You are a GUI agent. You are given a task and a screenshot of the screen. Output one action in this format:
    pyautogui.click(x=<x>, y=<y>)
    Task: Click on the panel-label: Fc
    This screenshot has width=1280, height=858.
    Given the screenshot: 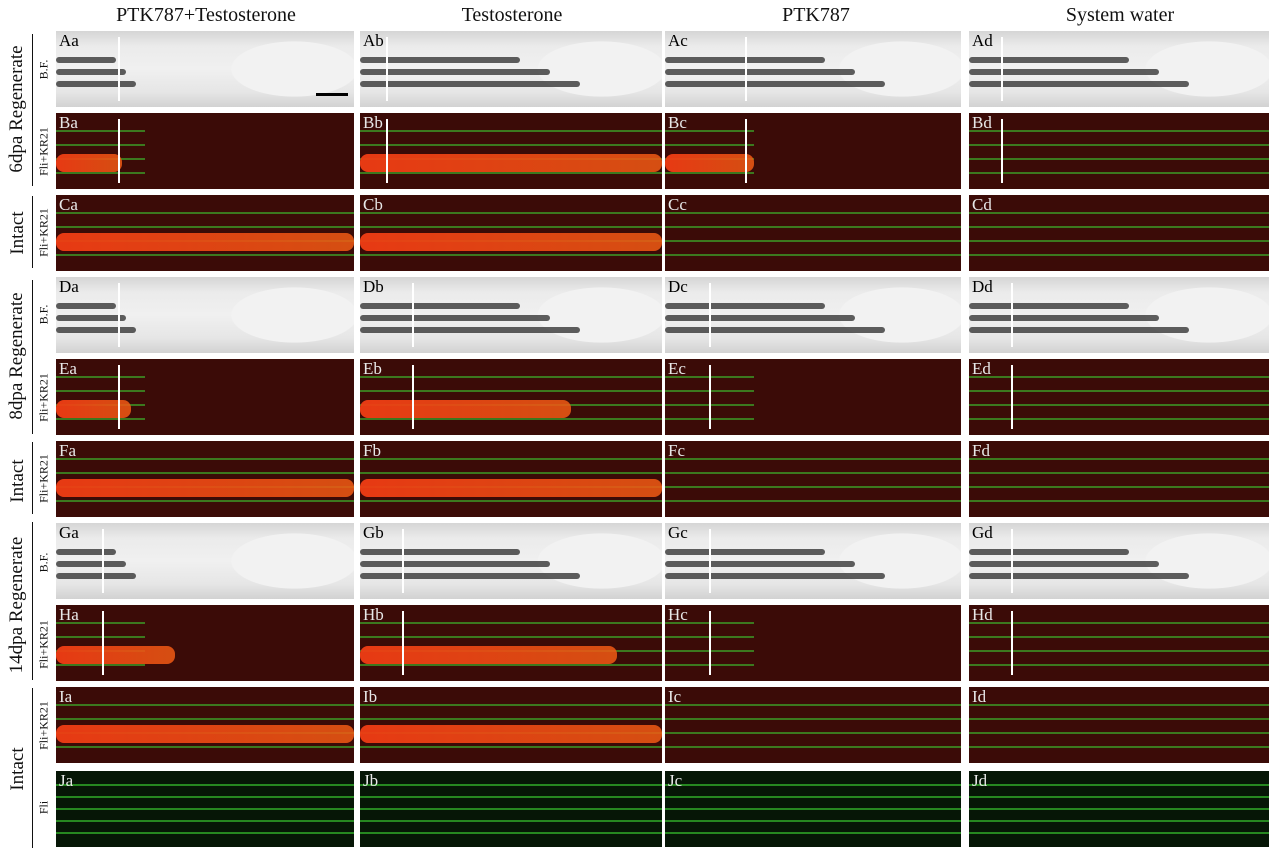 What is the action you would take?
    pyautogui.click(x=676, y=450)
    